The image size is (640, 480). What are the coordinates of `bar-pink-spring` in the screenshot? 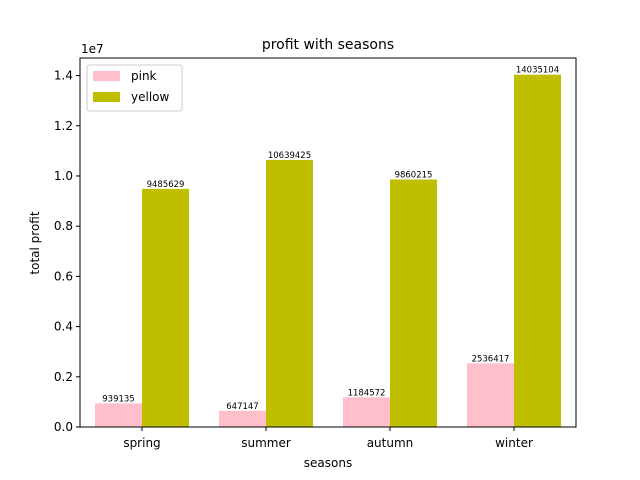 It's located at (118, 415).